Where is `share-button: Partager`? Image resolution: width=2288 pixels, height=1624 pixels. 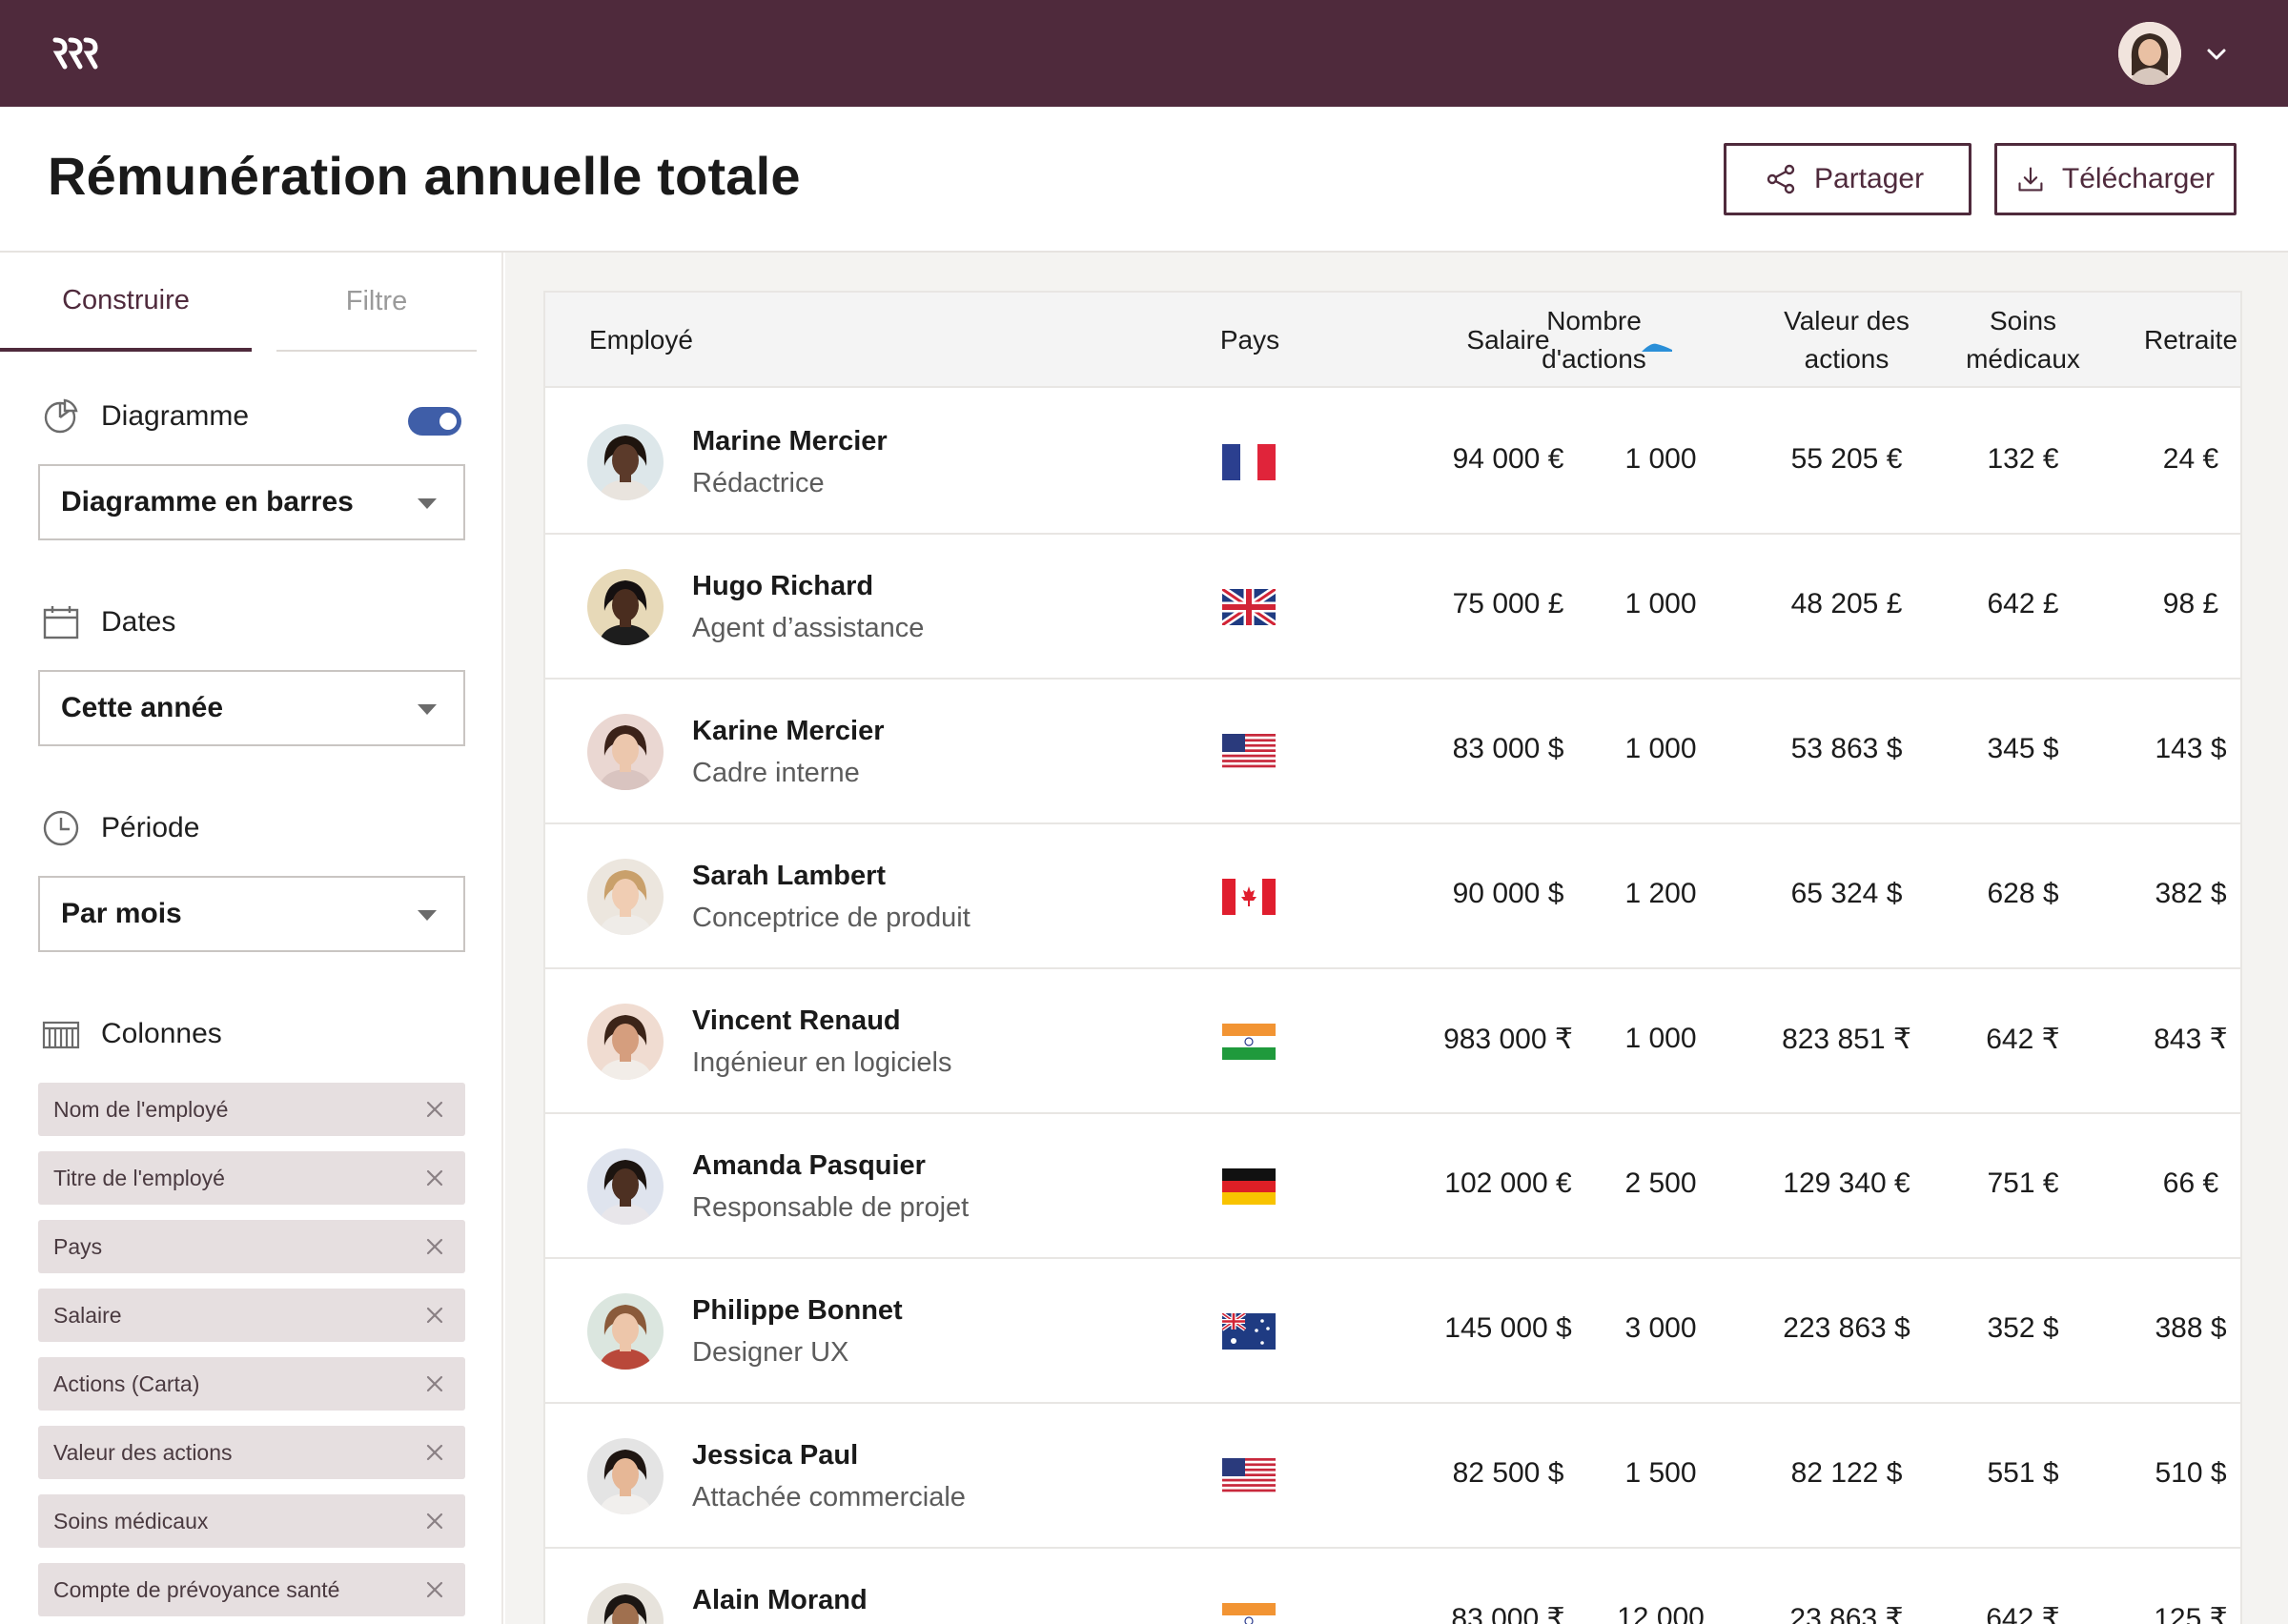 share-button: Partager is located at coordinates (1848, 179).